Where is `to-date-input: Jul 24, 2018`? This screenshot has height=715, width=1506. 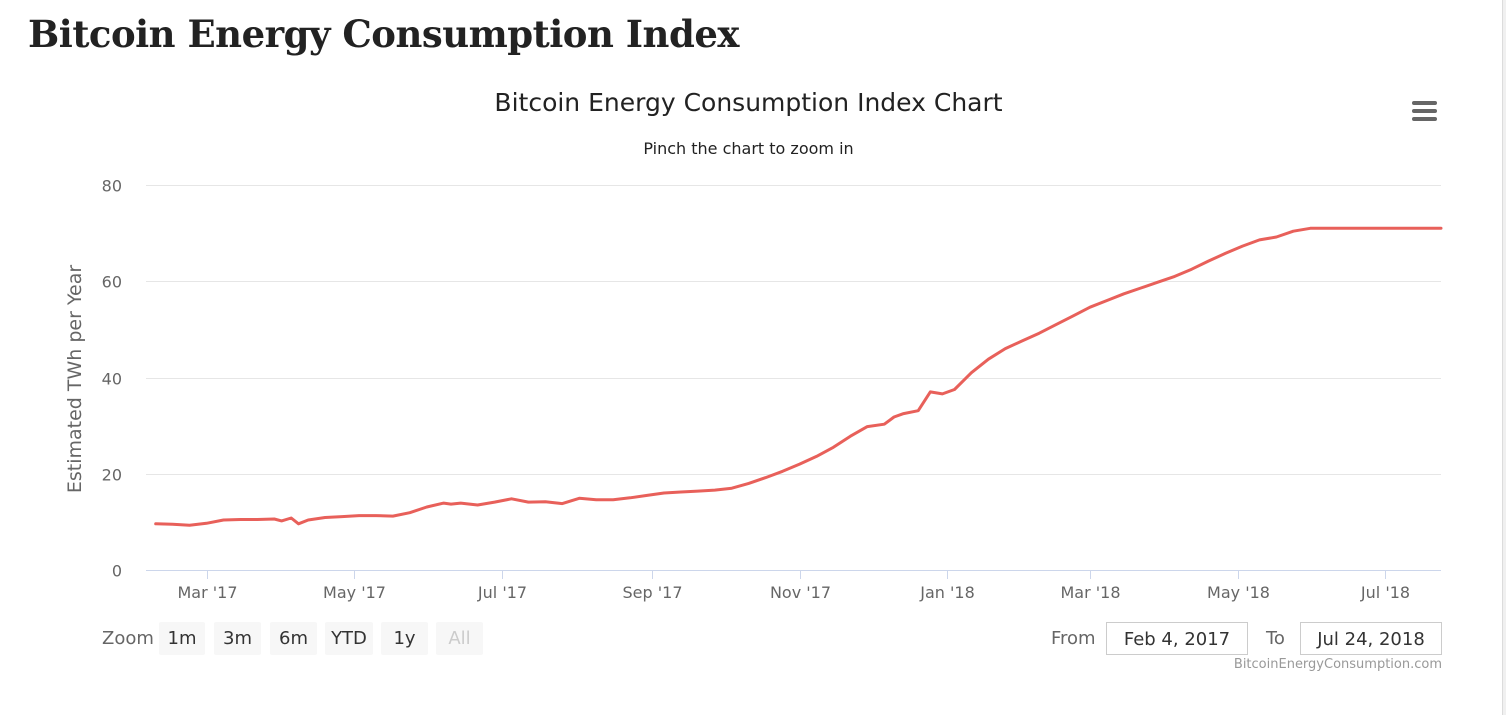 to-date-input: Jul 24, 2018 is located at coordinates (1371, 638).